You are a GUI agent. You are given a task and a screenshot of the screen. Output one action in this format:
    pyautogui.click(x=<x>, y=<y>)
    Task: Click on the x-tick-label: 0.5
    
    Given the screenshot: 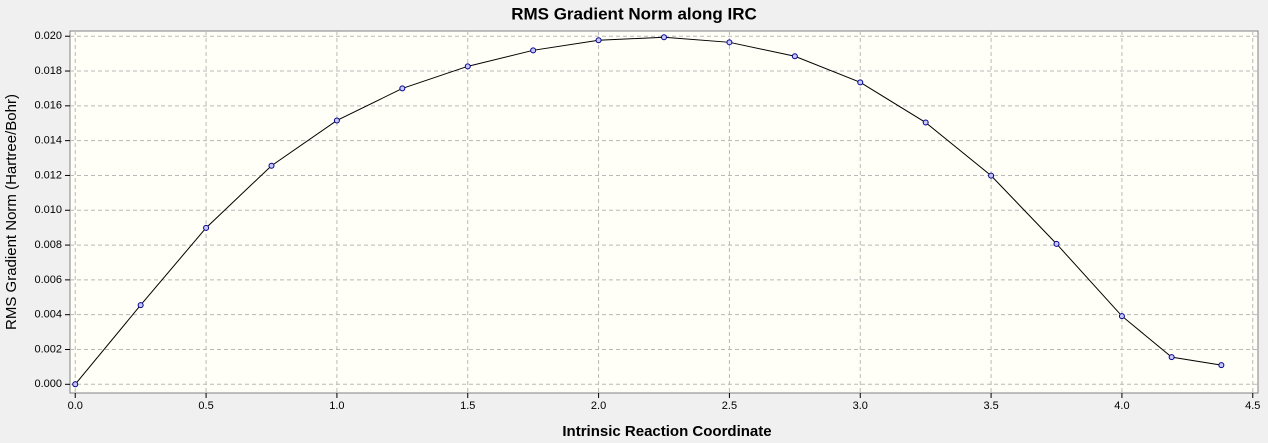 What is the action you would take?
    pyautogui.click(x=205, y=406)
    